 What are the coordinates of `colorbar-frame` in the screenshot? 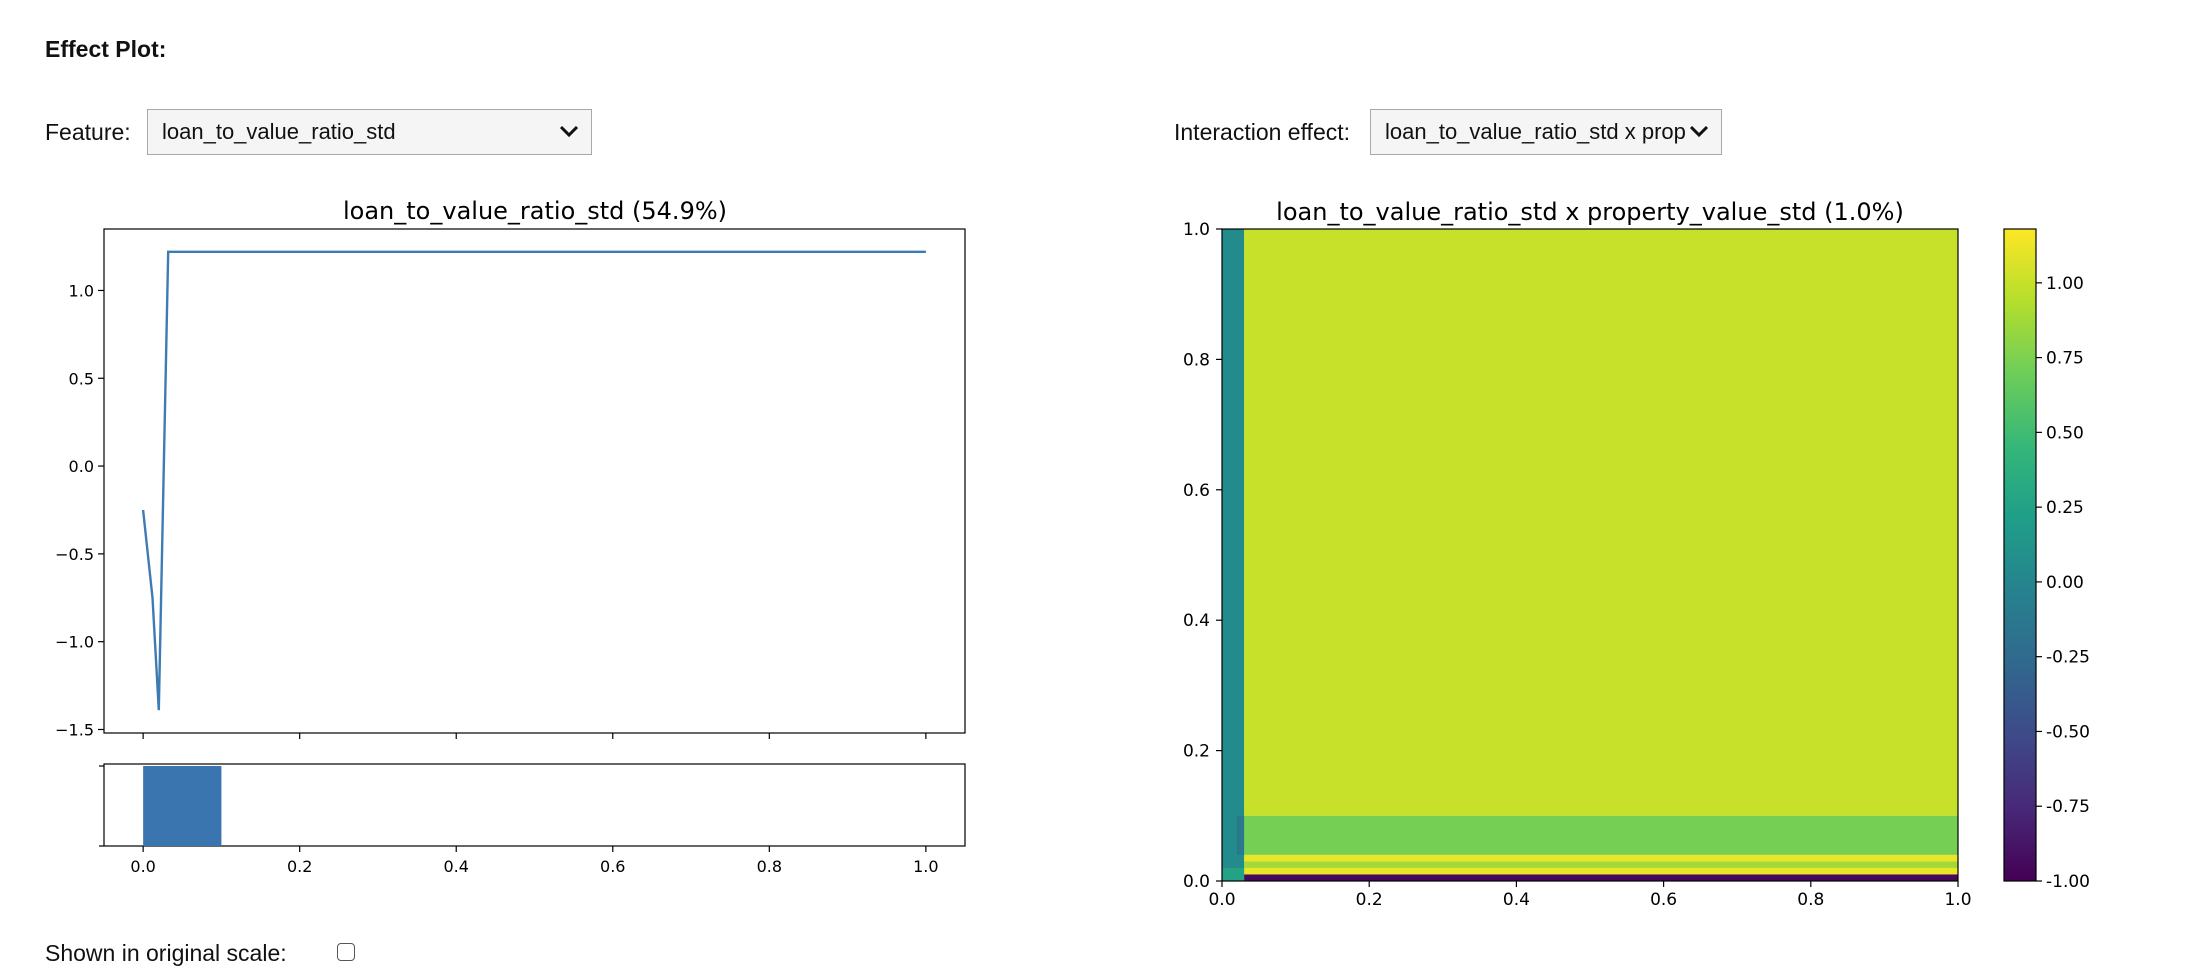 It's located at (2020, 555).